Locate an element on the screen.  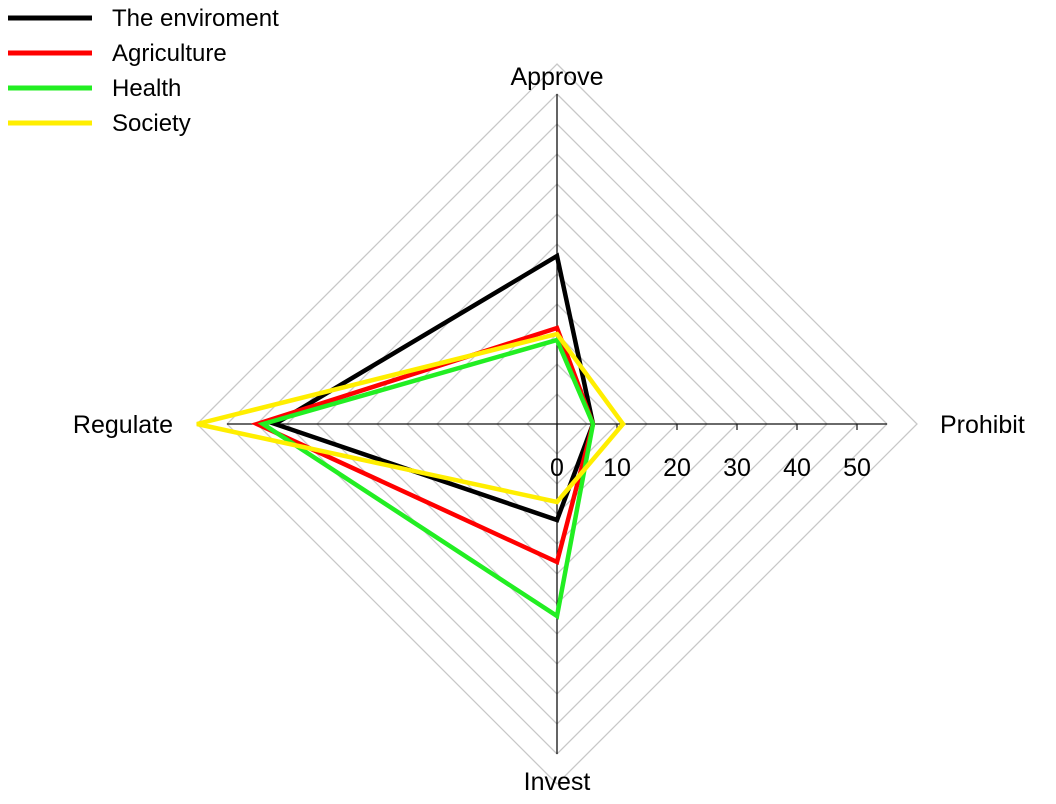
tick-label: 50 is located at coordinates (857, 468).